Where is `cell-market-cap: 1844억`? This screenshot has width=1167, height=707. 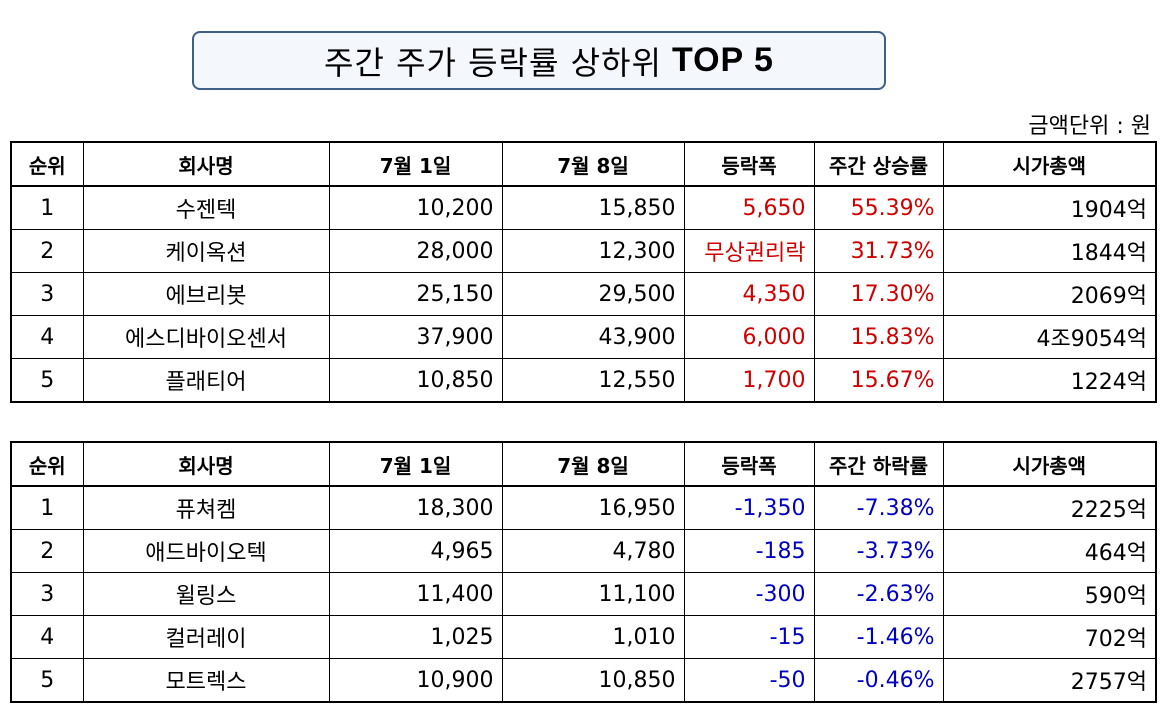
cell-market-cap: 1844억 is located at coordinates (1049, 251).